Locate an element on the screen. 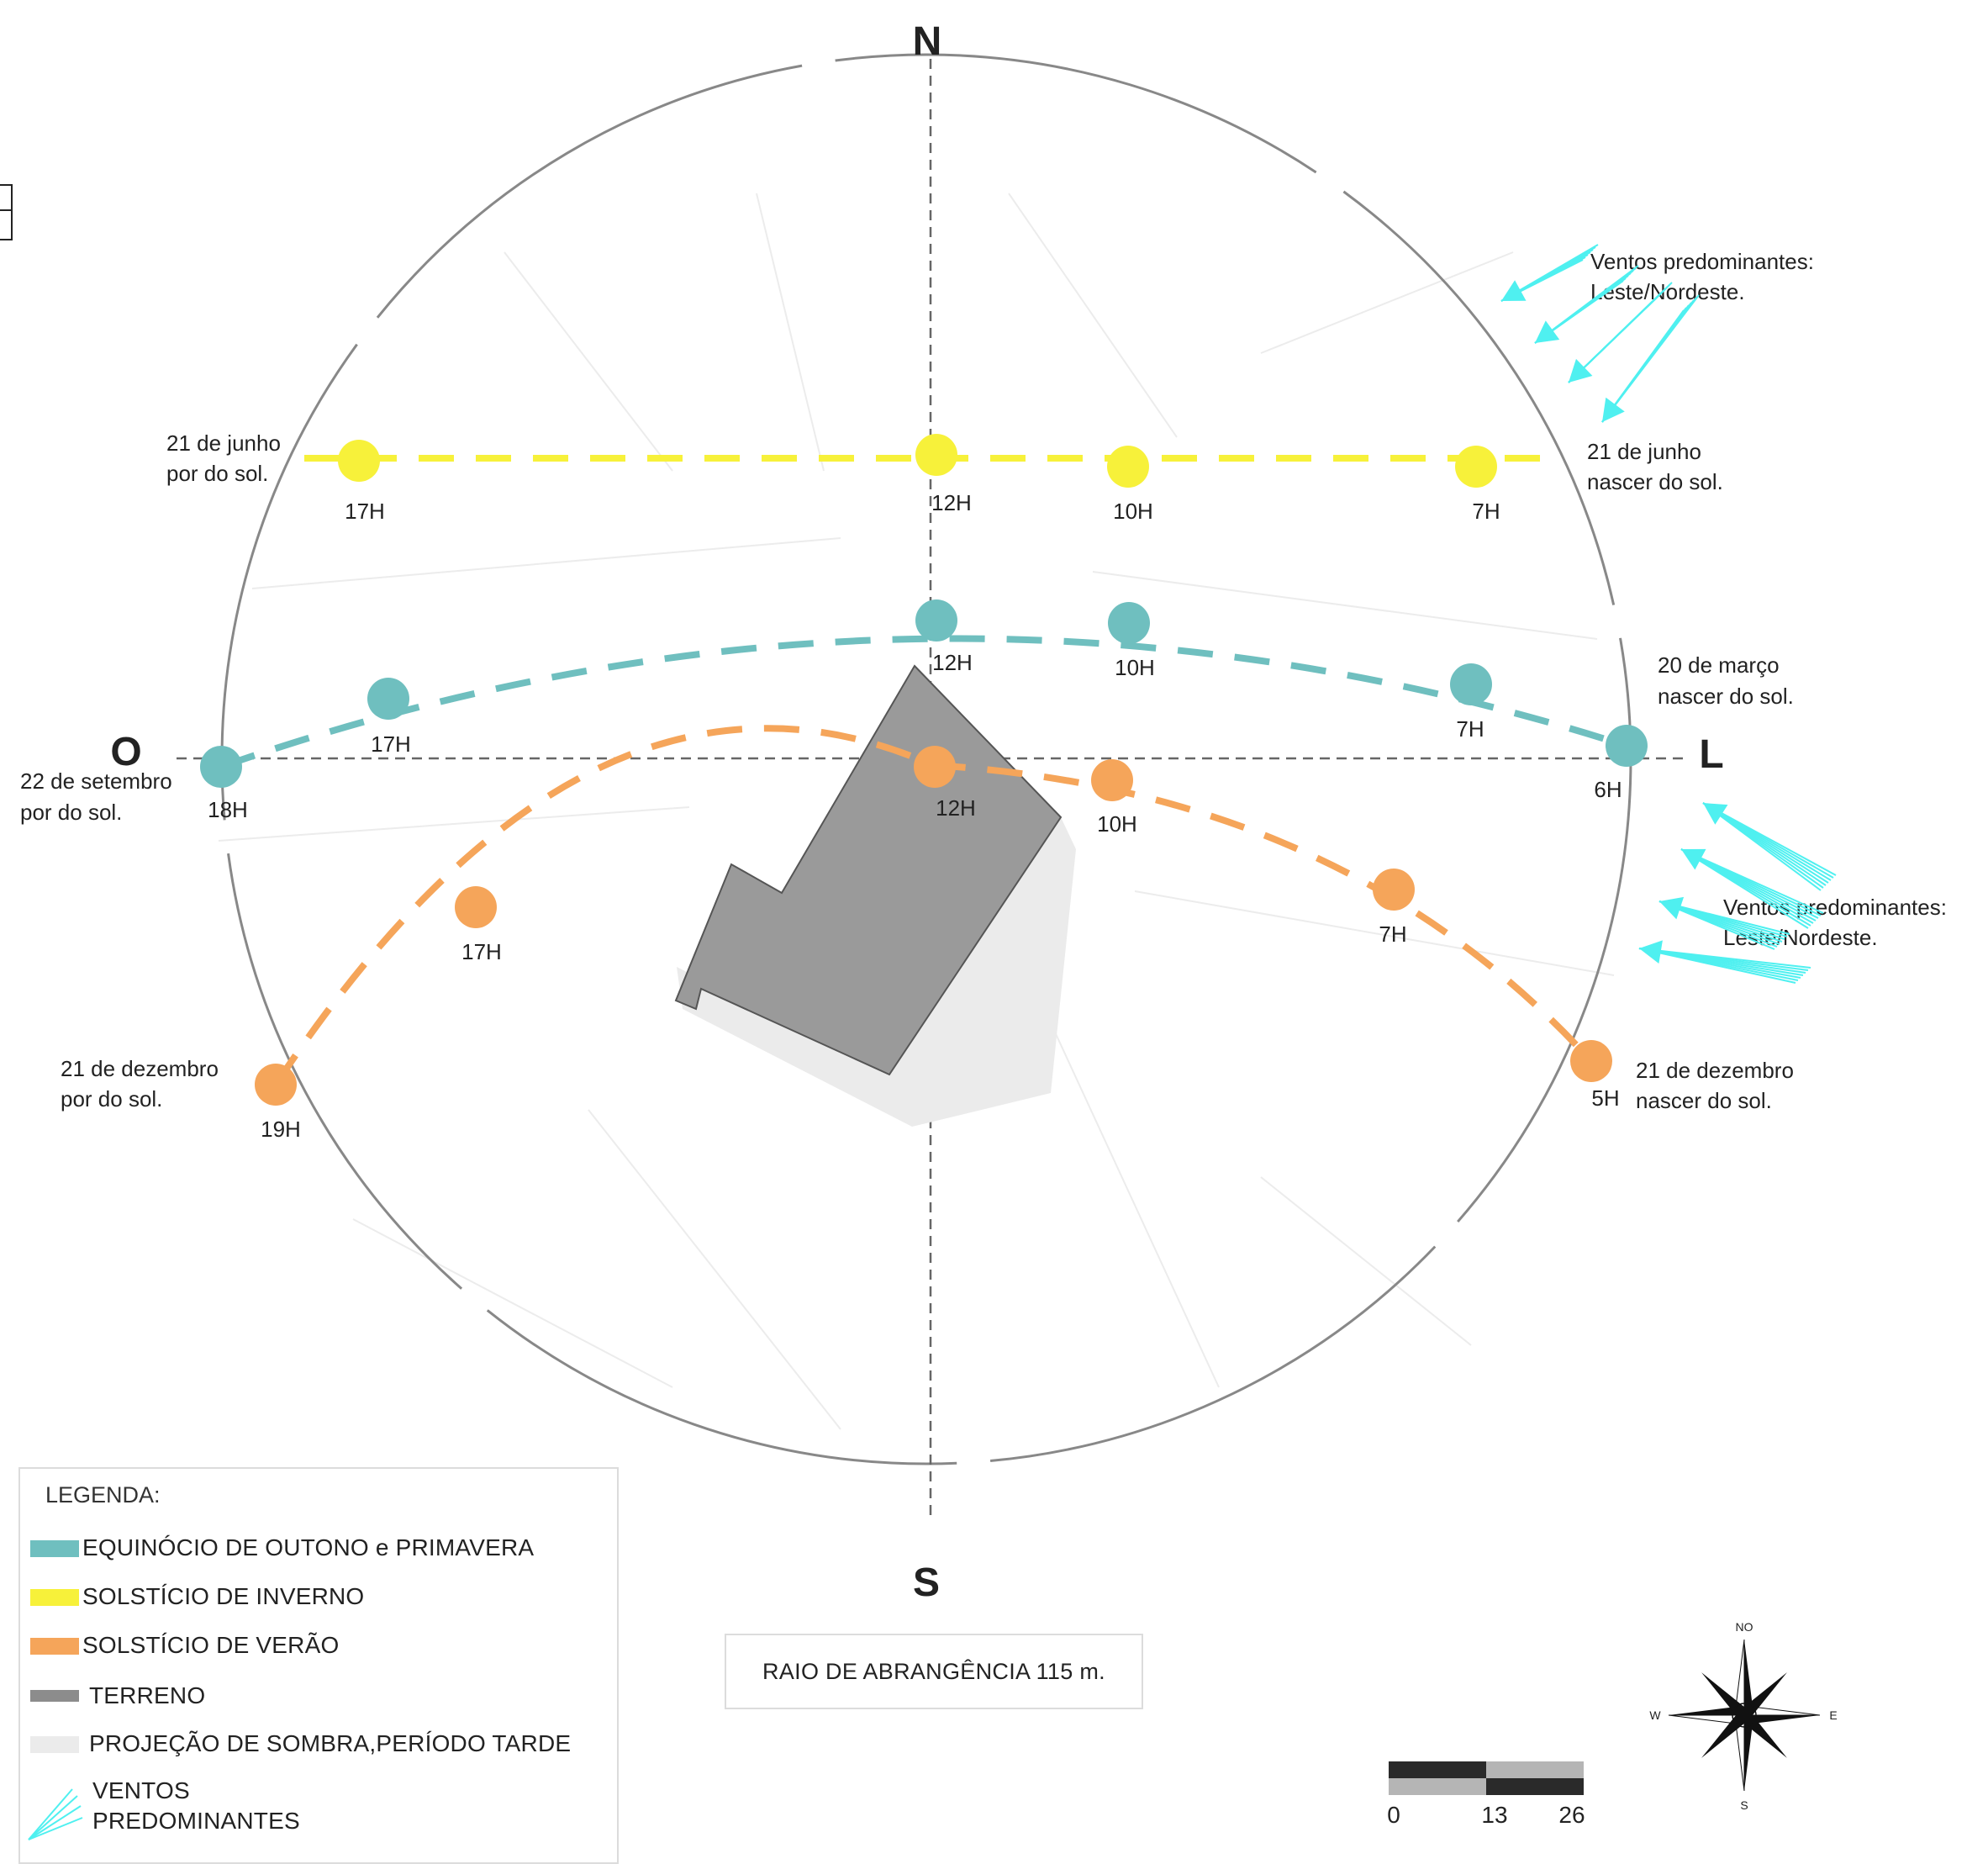 Image resolution: width=1988 pixels, height=1864 pixels. equinox-start-label-2: por do sol. is located at coordinates (71, 812).